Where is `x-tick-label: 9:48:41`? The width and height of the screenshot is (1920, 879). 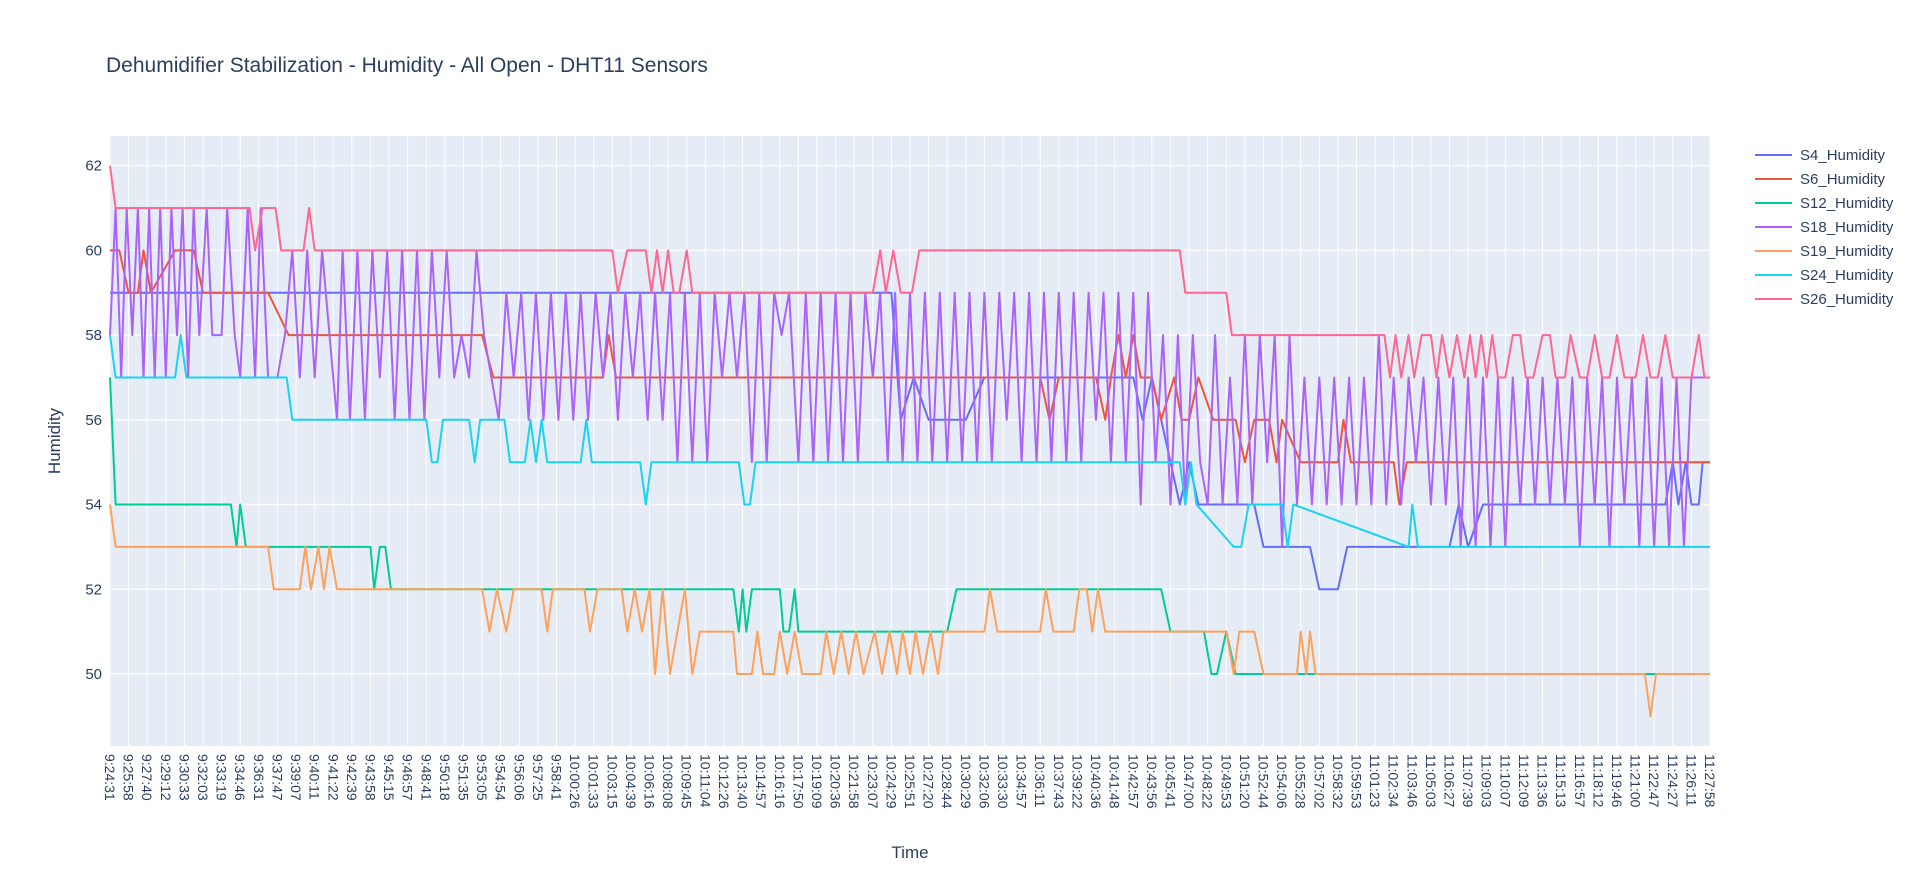
x-tick-label: 9:48:41 is located at coordinates (426, 777).